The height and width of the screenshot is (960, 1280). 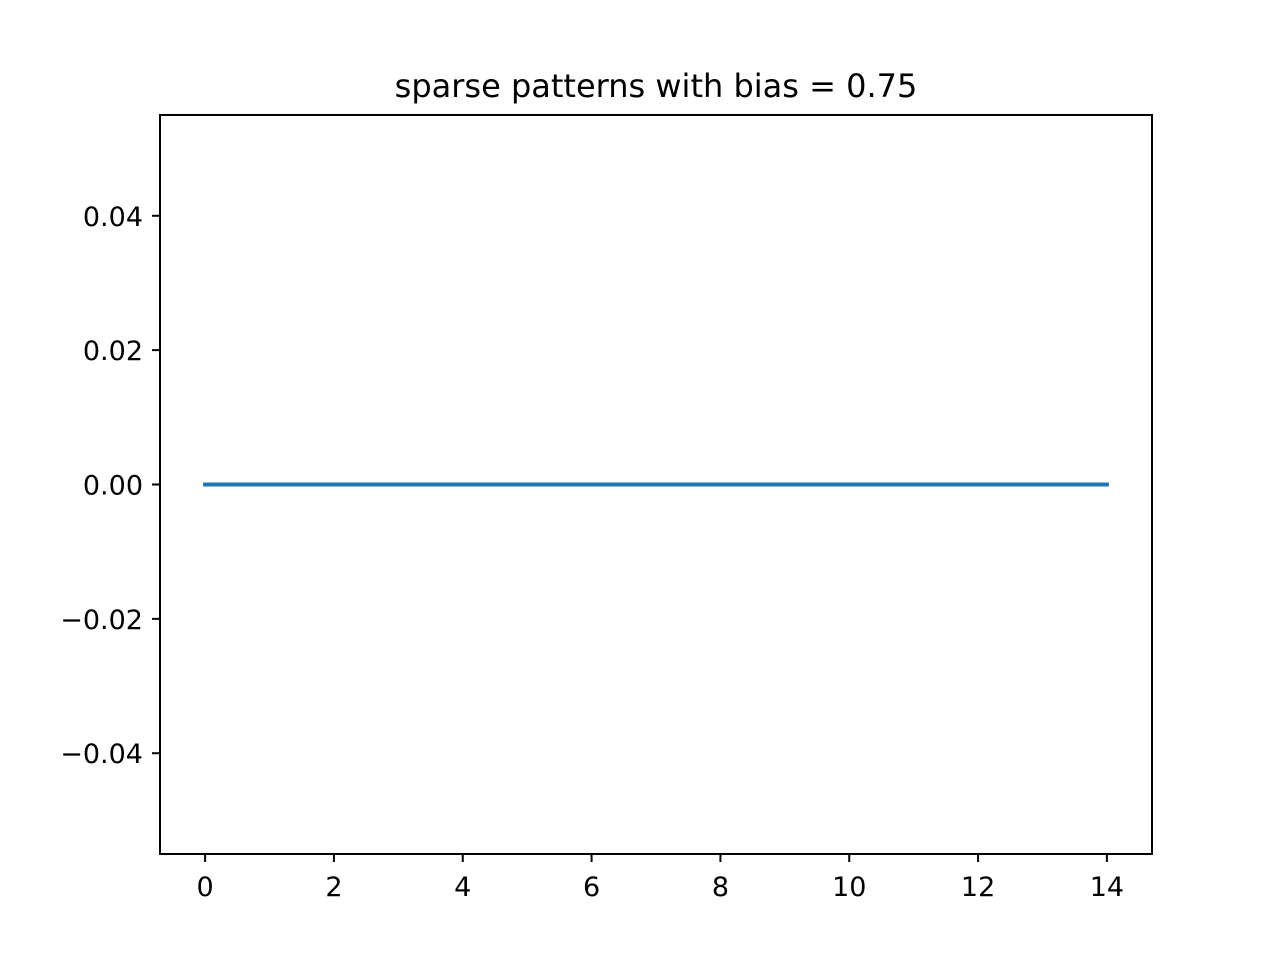 What do you see at coordinates (849, 887) in the screenshot?
I see `x-tick-label: 10` at bounding box center [849, 887].